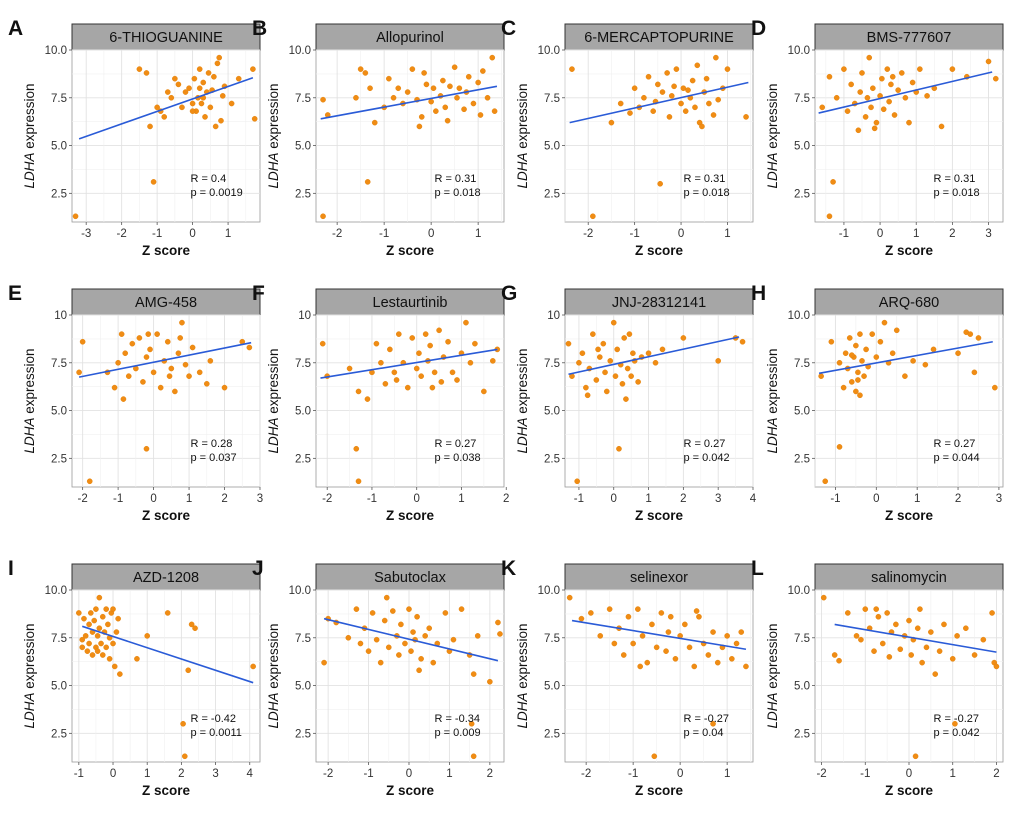 This screenshot has width=1020, height=818. What do you see at coordinates (29, 171) in the screenshot?
I see `y-axis-gene: LDHA` at bounding box center [29, 171].